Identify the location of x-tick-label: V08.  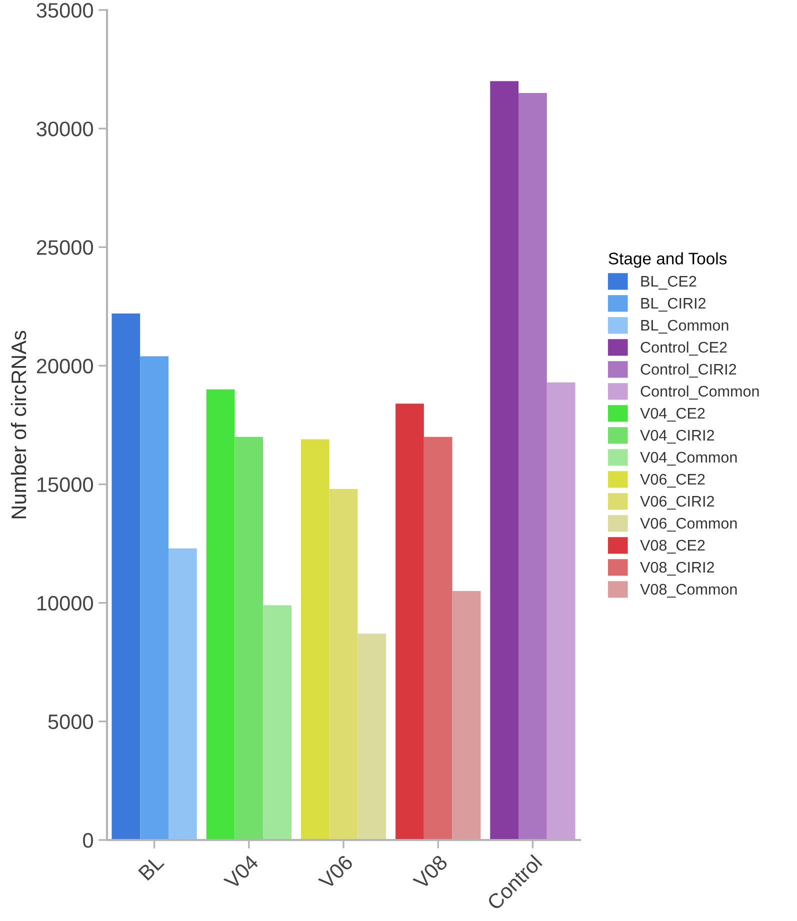
(430, 872).